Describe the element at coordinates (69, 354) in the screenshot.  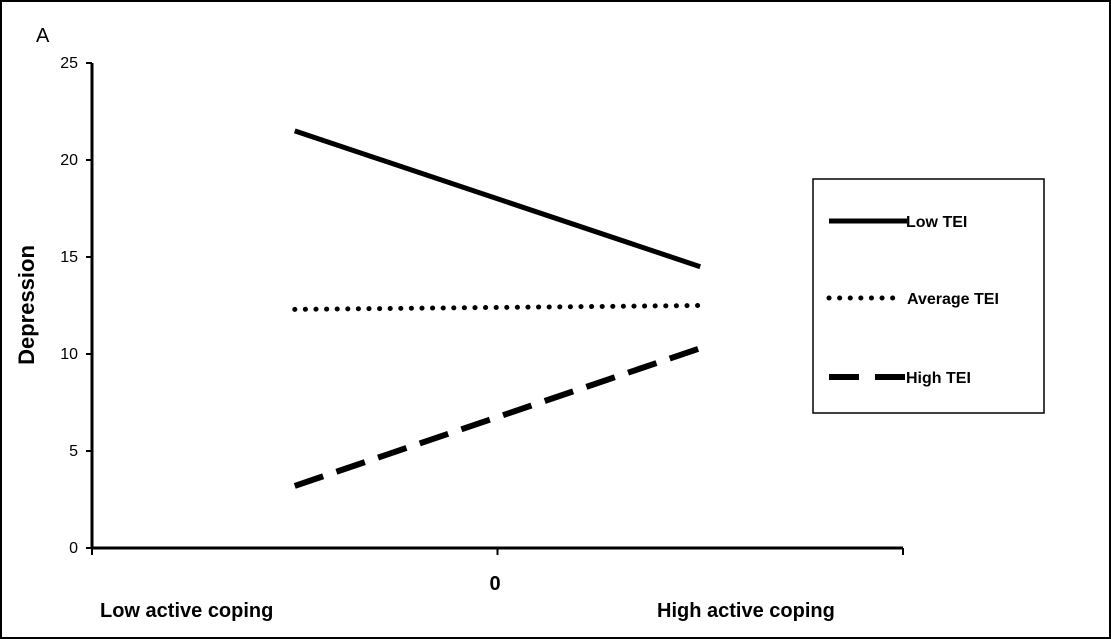
I see `y-tick-label: 10` at that location.